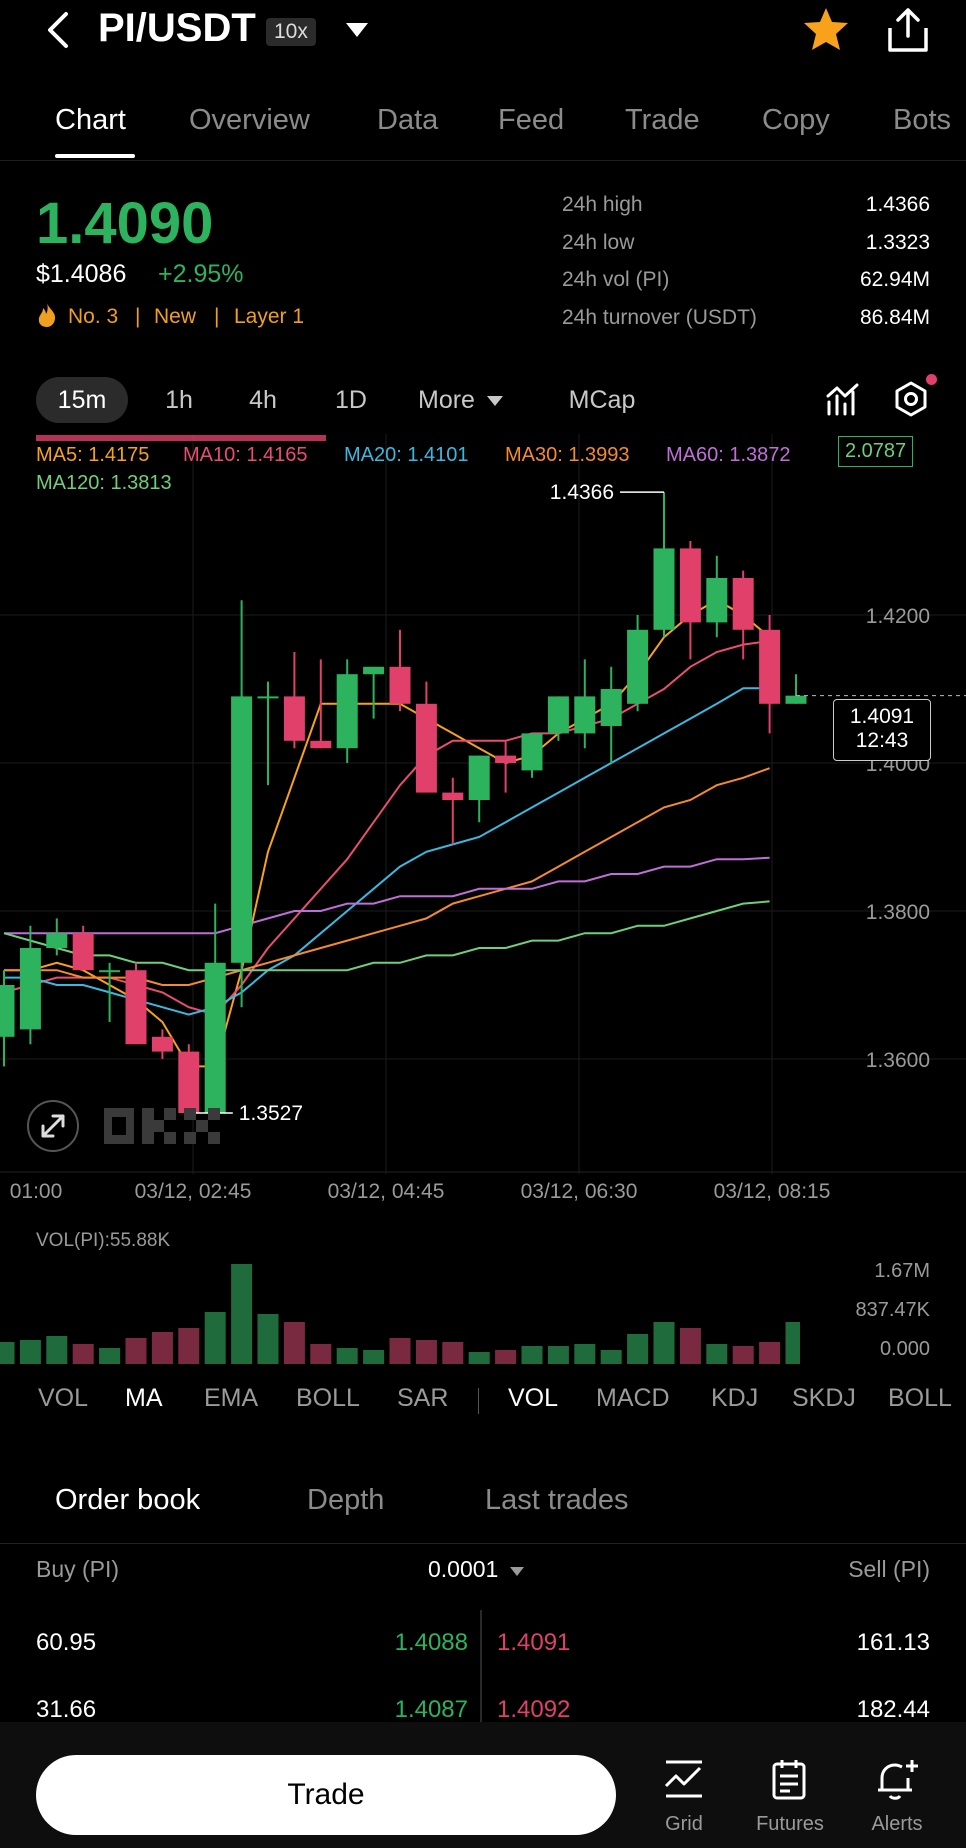  I want to click on indicator-sub-boll: BOLL, so click(920, 1398).